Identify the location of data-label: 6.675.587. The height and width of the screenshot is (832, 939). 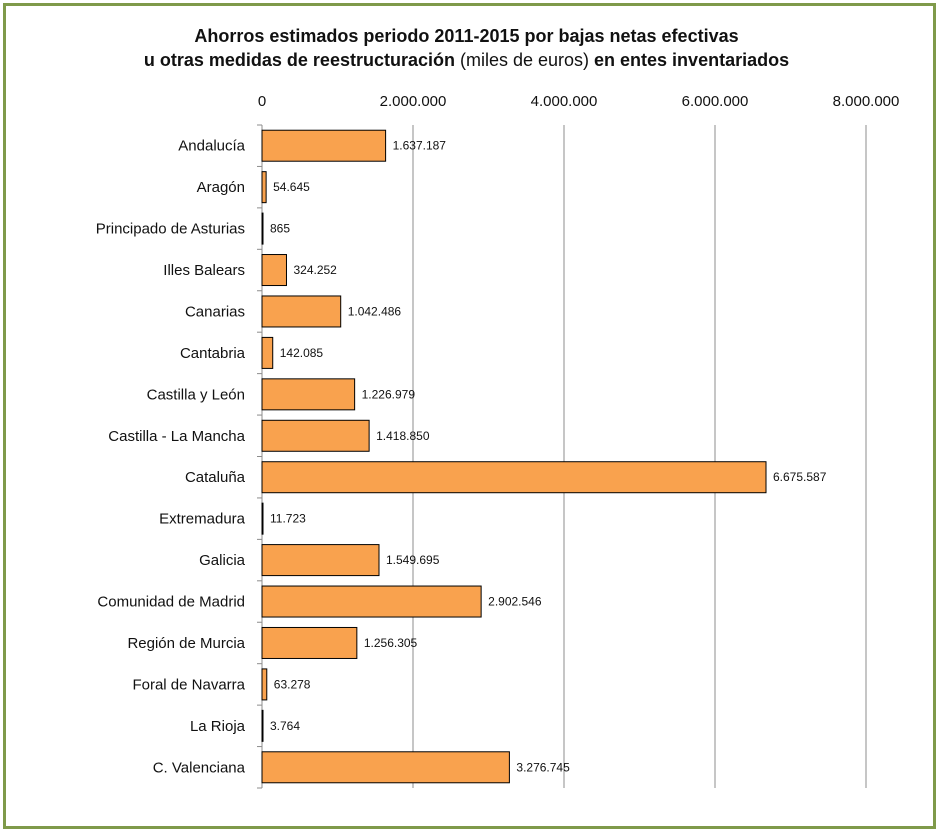
(800, 477).